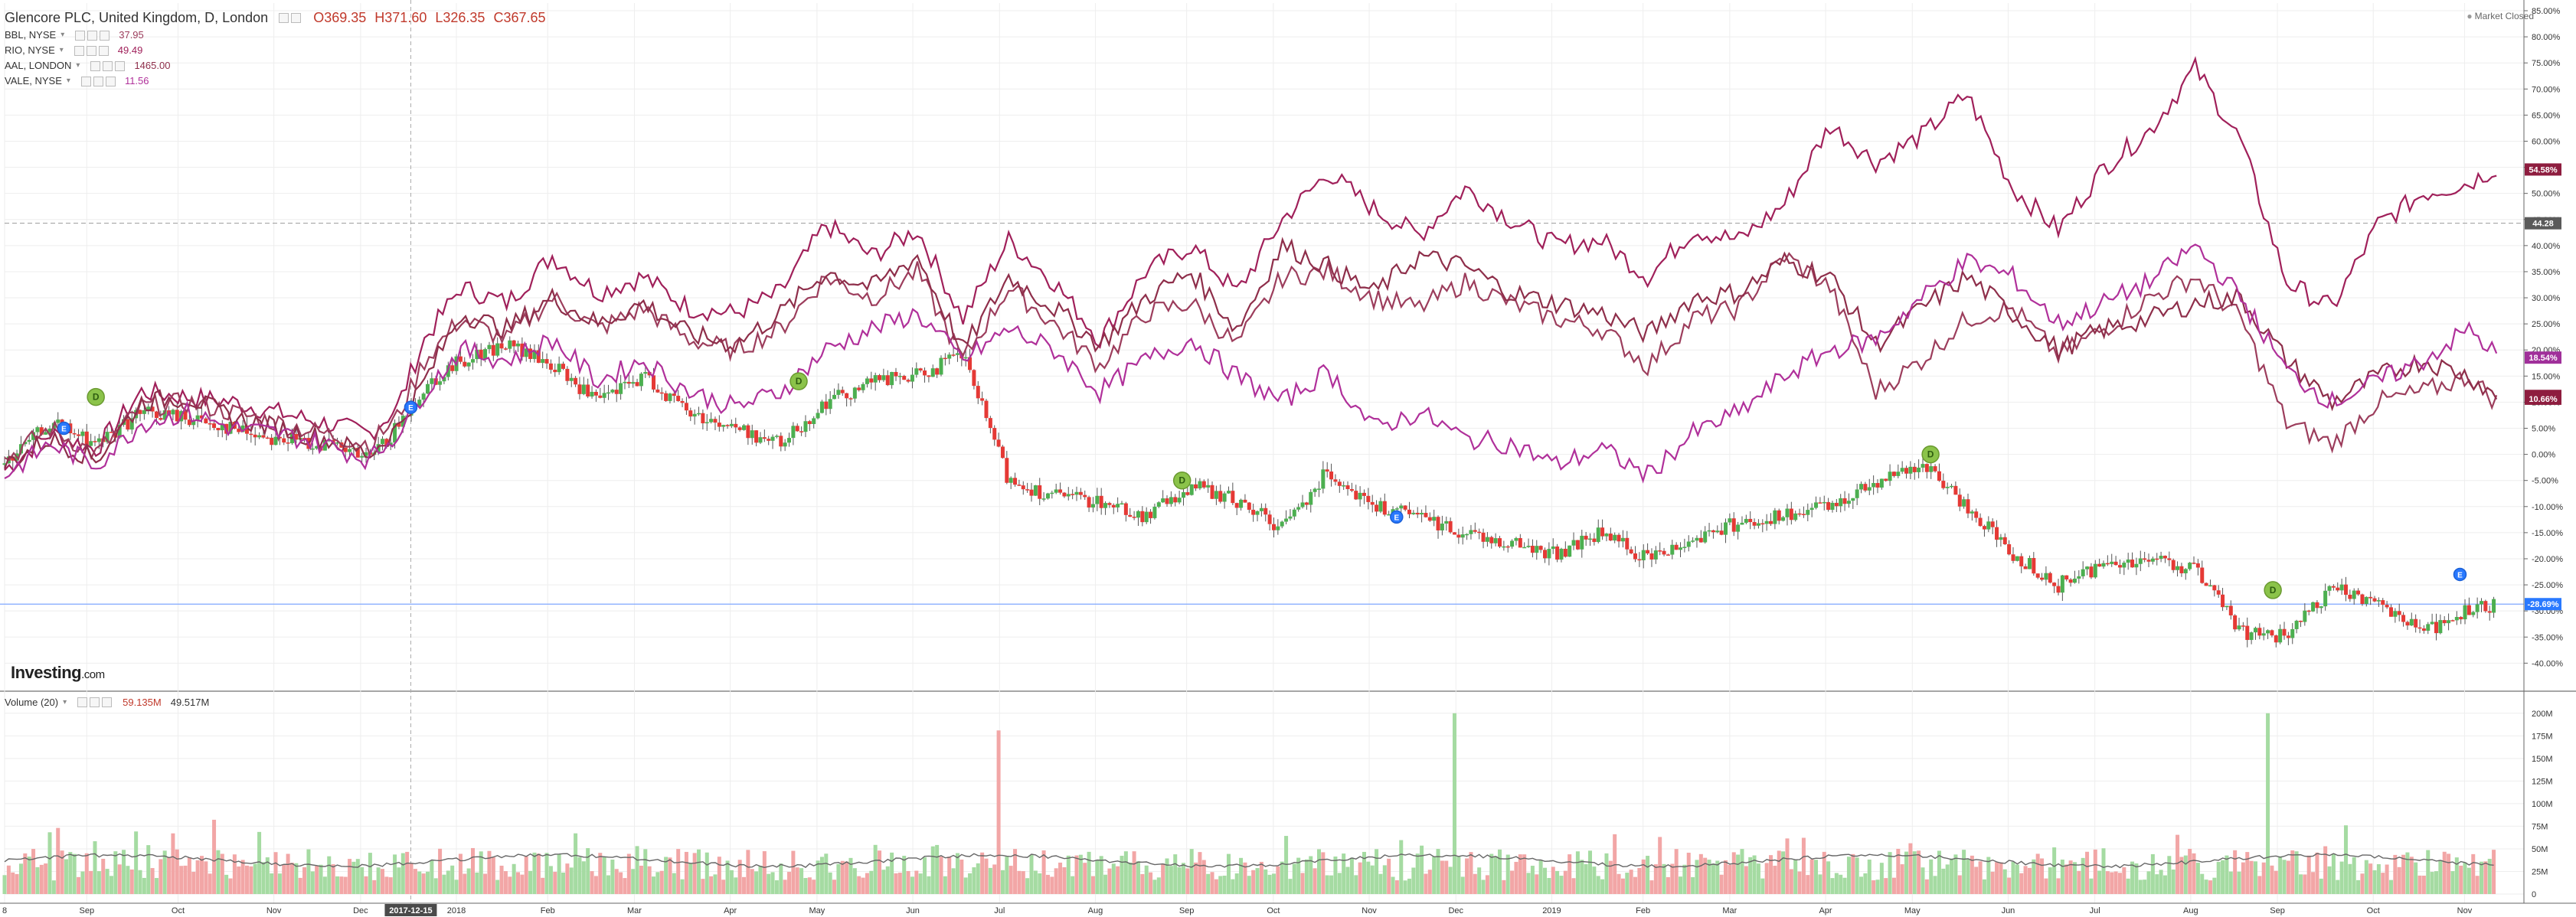  What do you see at coordinates (278, 65) in the screenshot?
I see `legend-overlay-row: AAL, LONDON ▾ 1465.00` at bounding box center [278, 65].